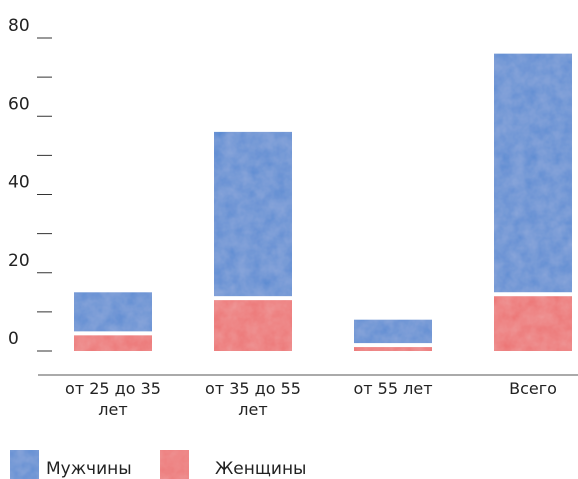 This screenshot has height=479, width=578. Describe the element at coordinates (533, 388) in the screenshot. I see `x-tick-label: Всего` at that location.